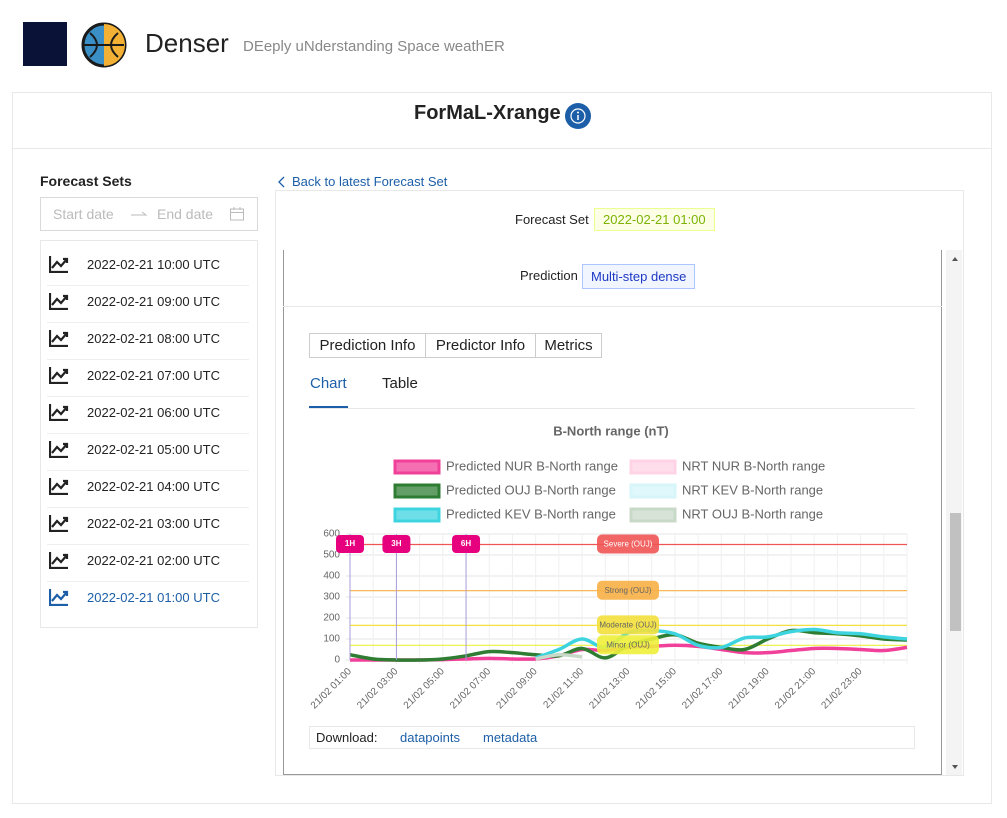 The width and height of the screenshot is (1007, 818). Describe the element at coordinates (153, 523) in the screenshot. I see `forecast-item: 2022-02-21 03:00 UTC` at that location.